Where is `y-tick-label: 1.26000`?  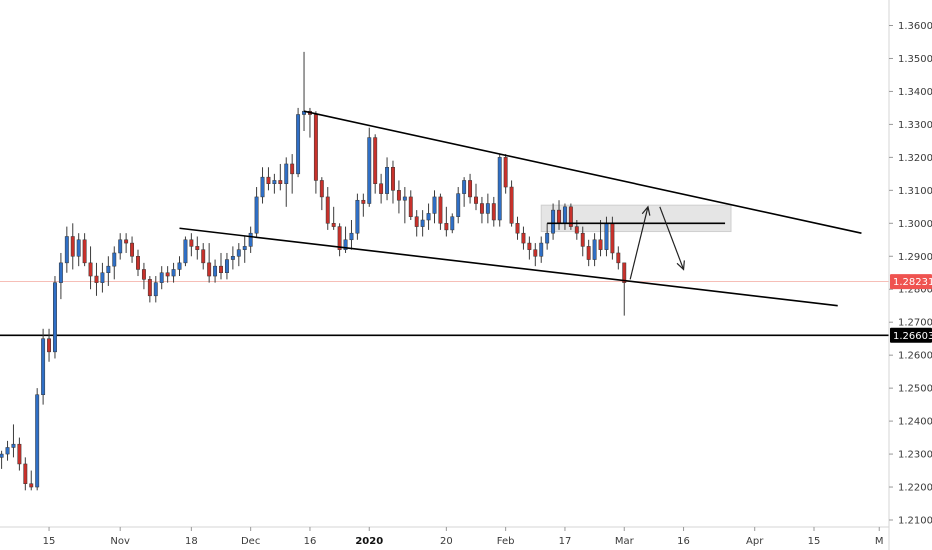
y-tick-label: 1.26000 is located at coordinates (915, 356).